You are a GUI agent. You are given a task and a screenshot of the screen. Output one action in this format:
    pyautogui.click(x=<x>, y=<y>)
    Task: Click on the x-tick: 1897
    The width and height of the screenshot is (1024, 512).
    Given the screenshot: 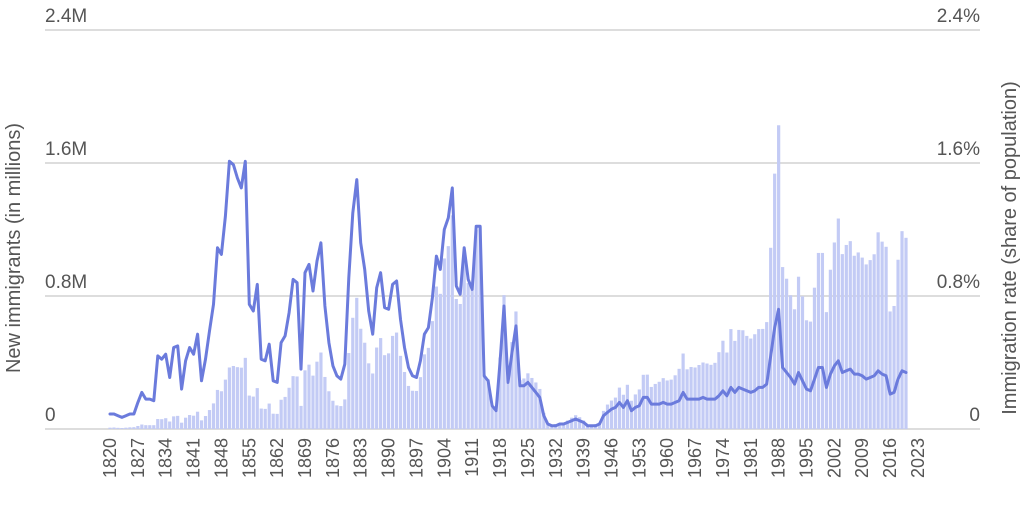 What is the action you would take?
    pyautogui.click(x=417, y=458)
    